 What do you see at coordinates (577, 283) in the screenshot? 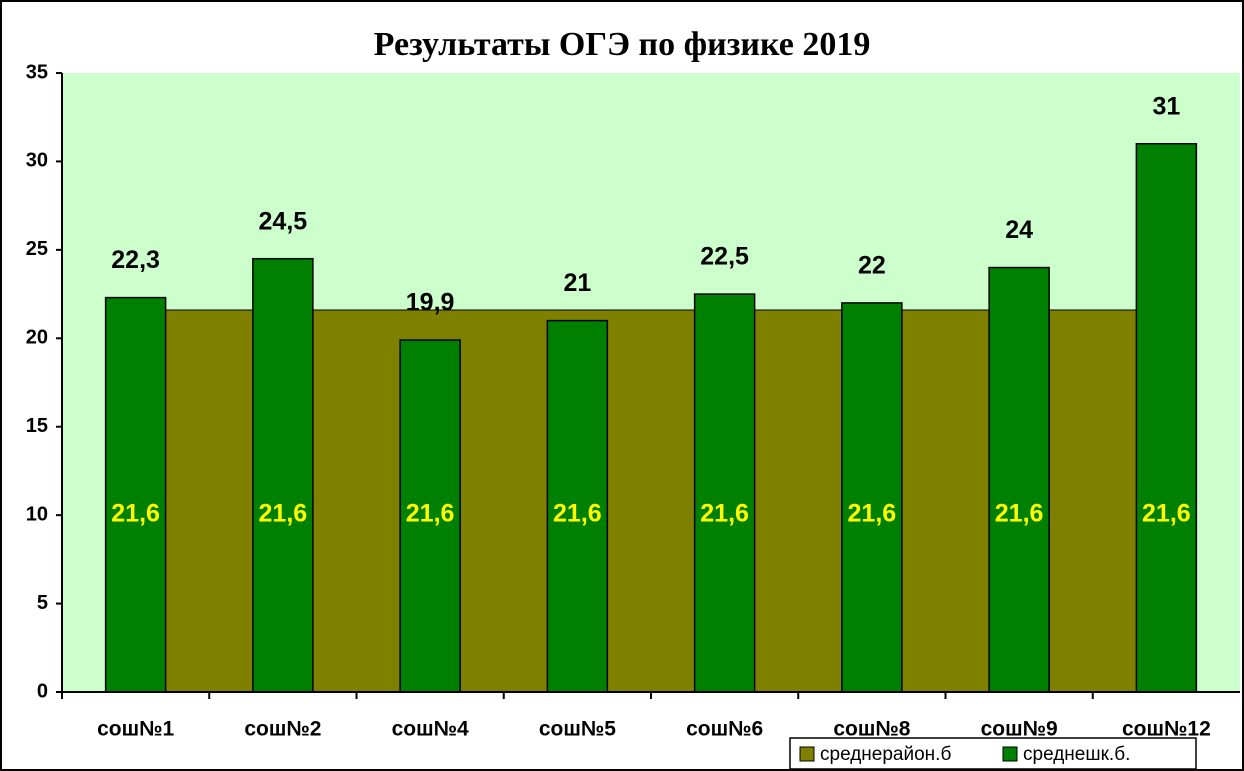
I see `data-label: 21` at bounding box center [577, 283].